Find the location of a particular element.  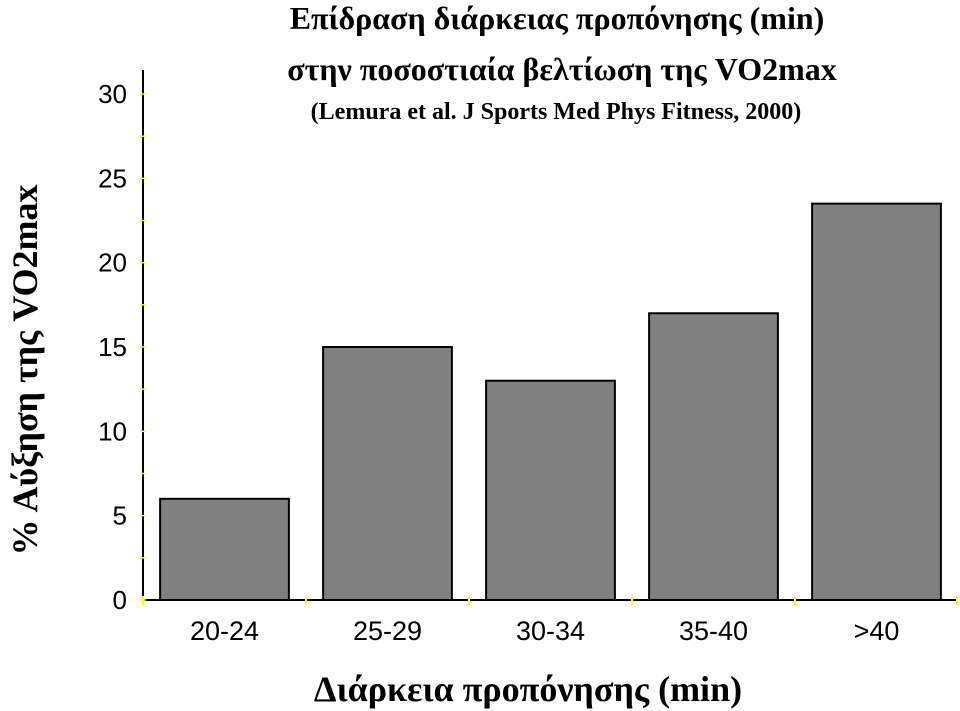

y-tick-label: 0 is located at coordinates (120, 600).